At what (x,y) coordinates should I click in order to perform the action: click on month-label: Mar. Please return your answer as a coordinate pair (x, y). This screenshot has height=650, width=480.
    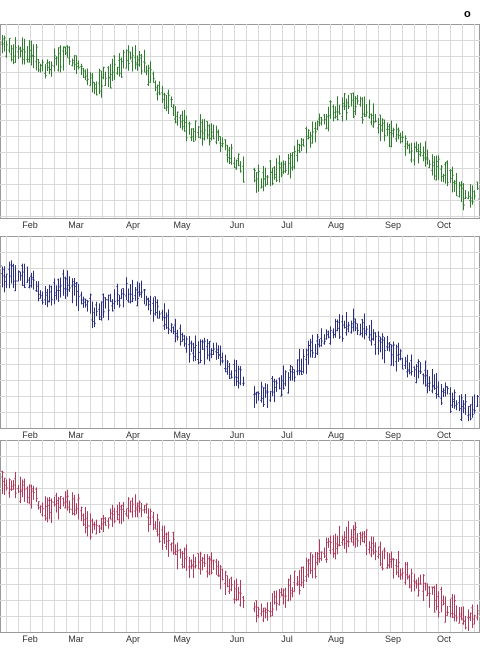
    Looking at the image, I should click on (76, 639).